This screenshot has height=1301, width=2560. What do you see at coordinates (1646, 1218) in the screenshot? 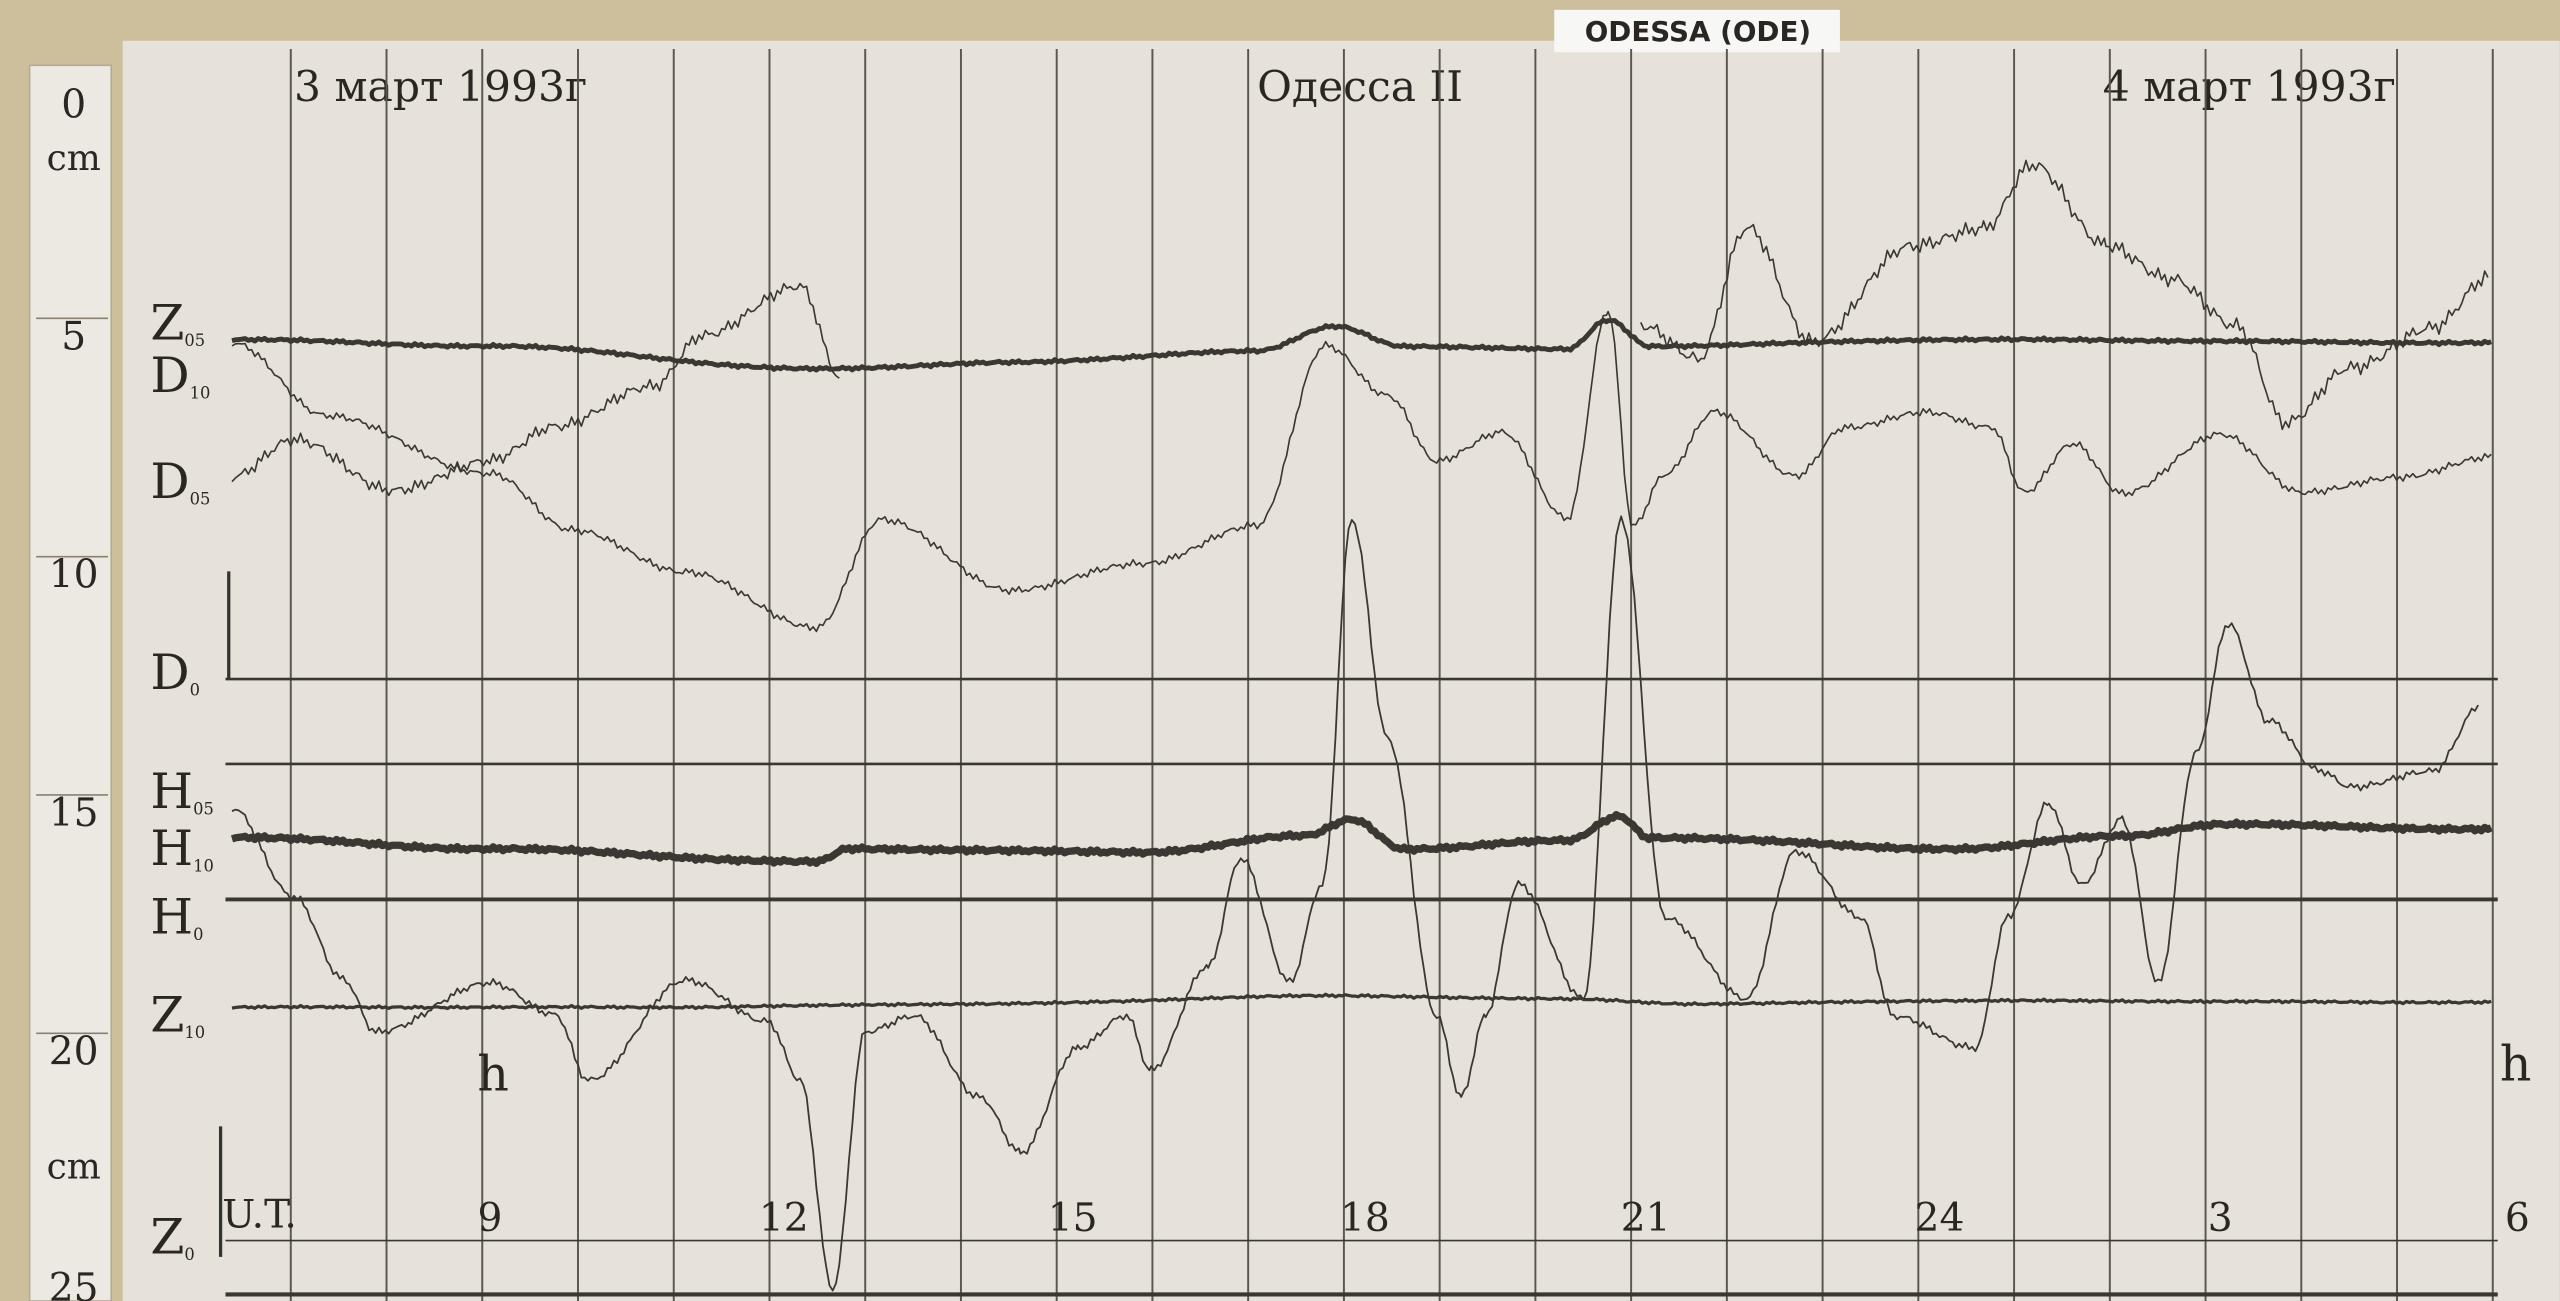
I see `hour-label: 21` at bounding box center [1646, 1218].